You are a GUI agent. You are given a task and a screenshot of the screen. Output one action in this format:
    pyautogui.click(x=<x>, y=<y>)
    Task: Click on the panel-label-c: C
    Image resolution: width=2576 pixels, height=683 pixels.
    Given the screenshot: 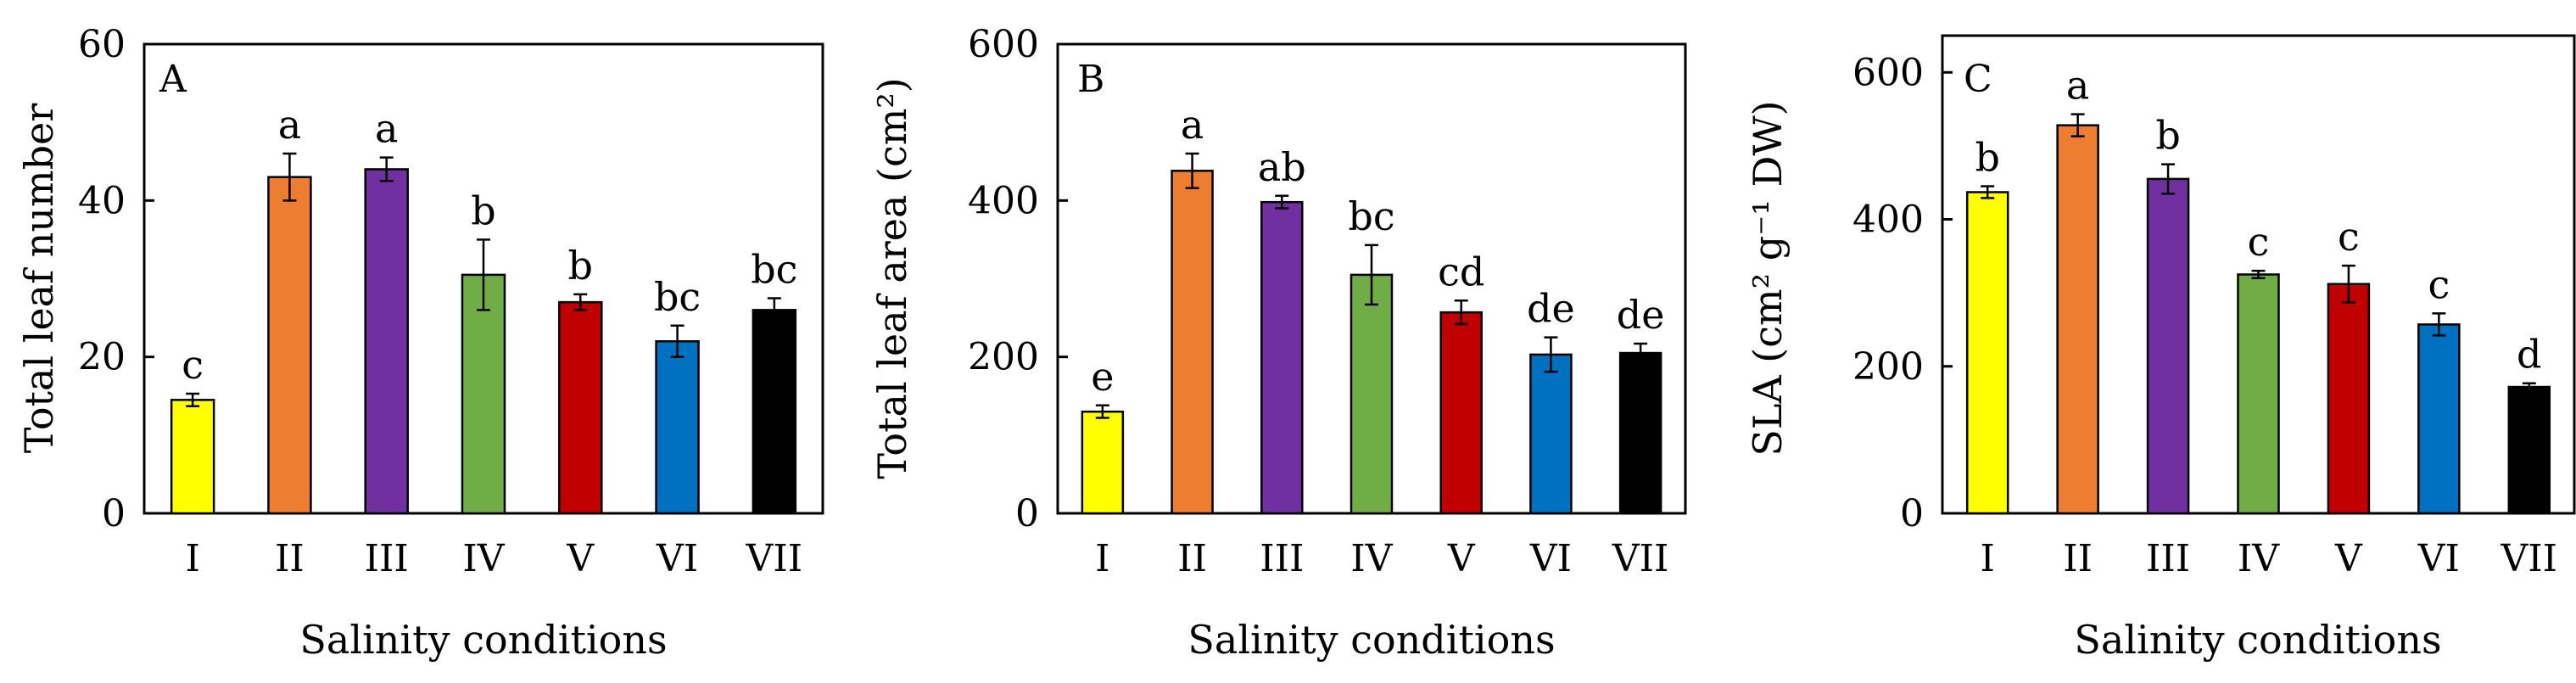 What is the action you would take?
    pyautogui.click(x=1978, y=79)
    